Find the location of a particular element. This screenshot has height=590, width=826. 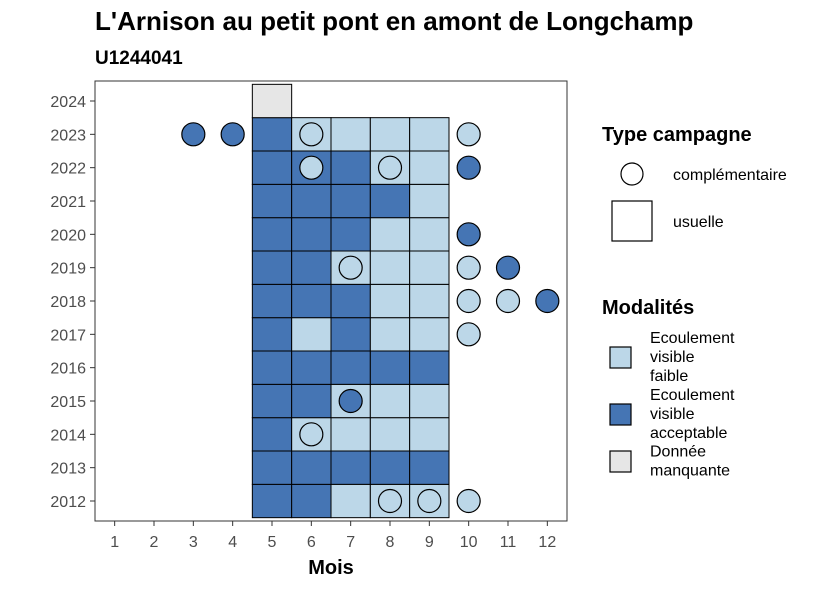

x-tick-label: 1 is located at coordinates (114, 542).